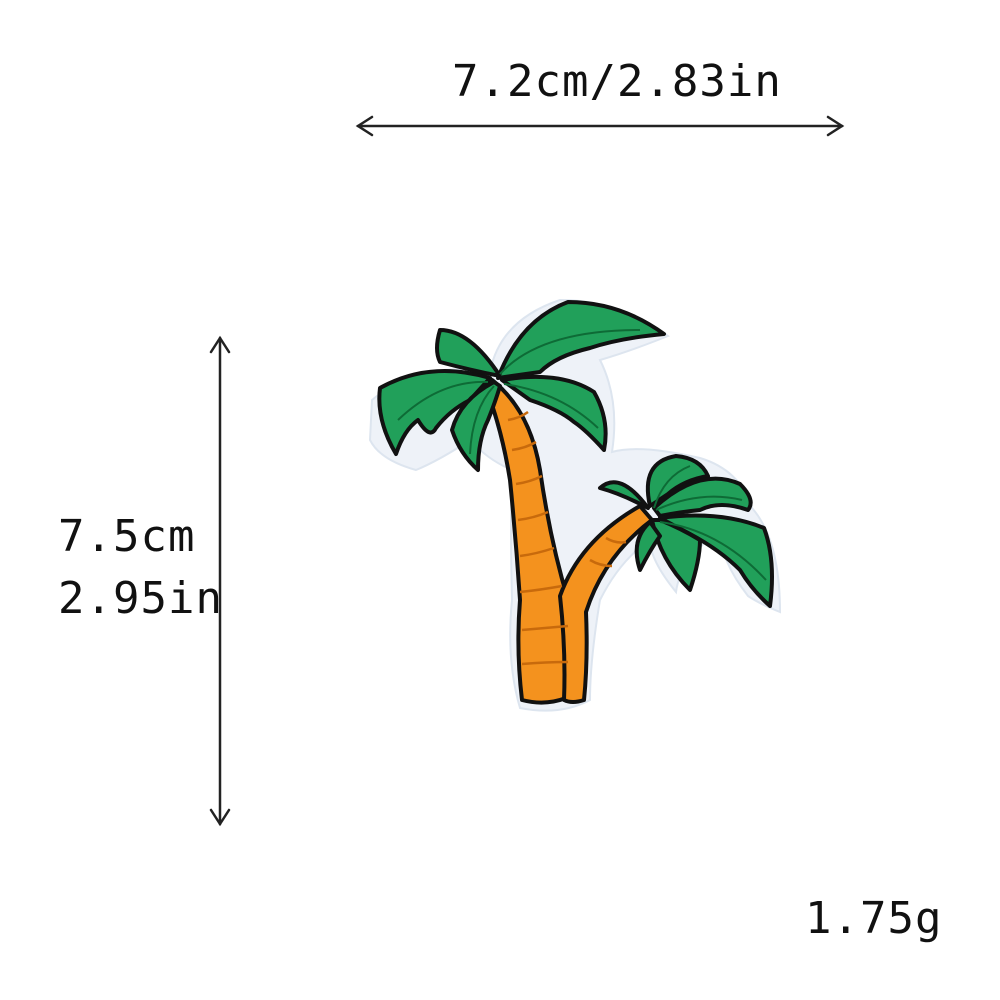  I want to click on height-arrow, so click(220, 581).